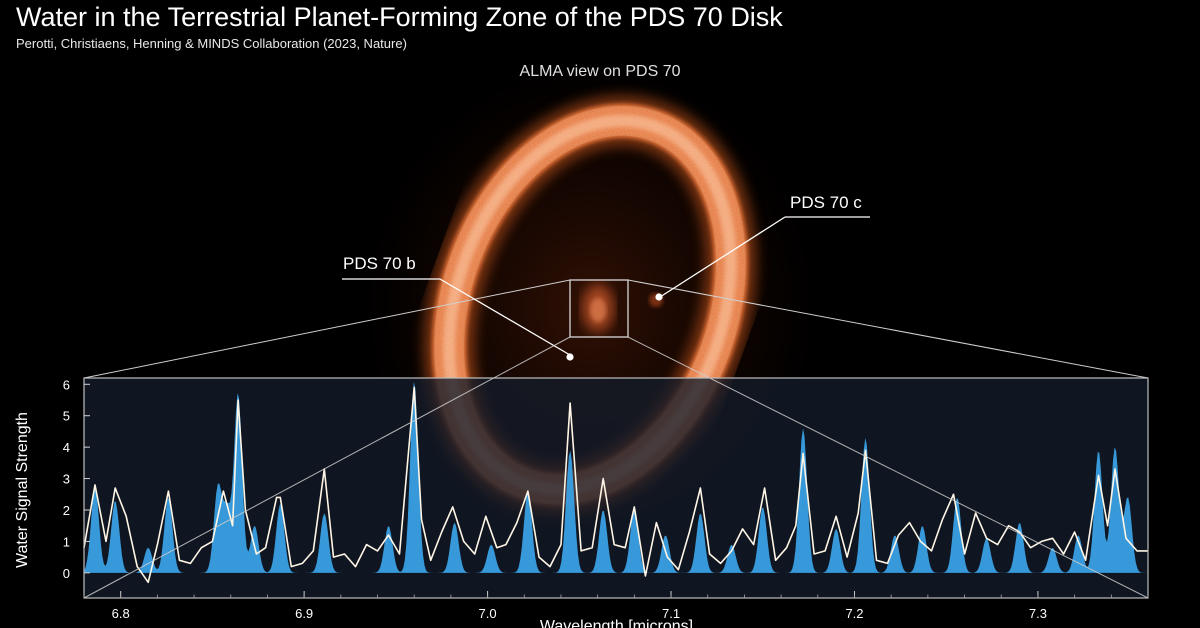 This screenshot has height=628, width=1200. Describe the element at coordinates (599, 308) in the screenshot. I see `zoom-box` at that location.